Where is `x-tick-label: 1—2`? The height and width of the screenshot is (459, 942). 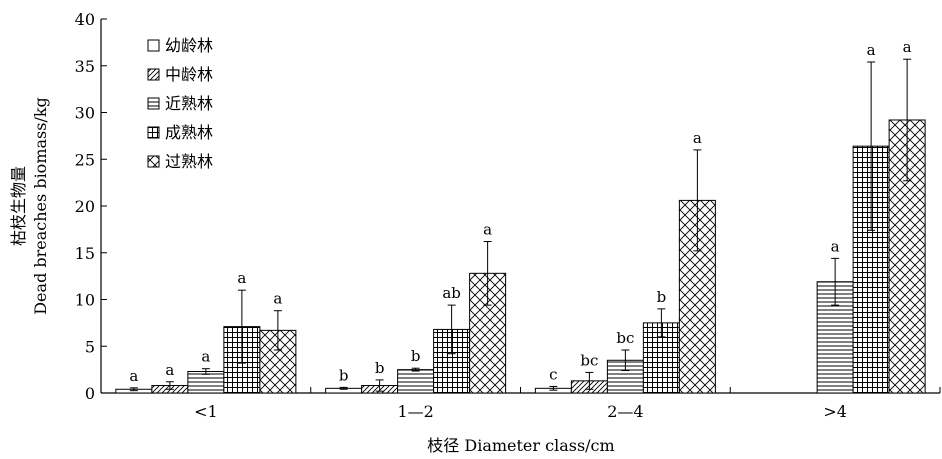
x-tick-label: 1—2 is located at coordinates (415, 411).